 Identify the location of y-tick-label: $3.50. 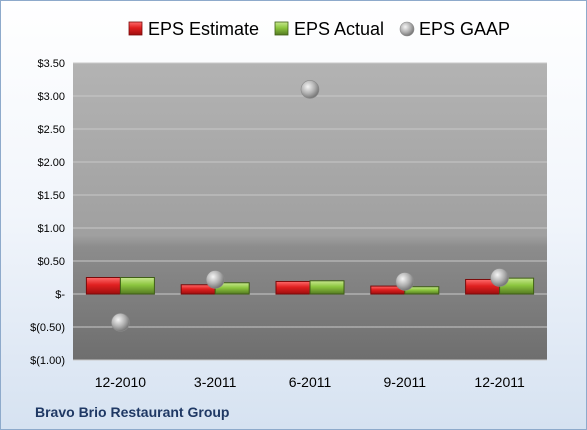
(51, 64).